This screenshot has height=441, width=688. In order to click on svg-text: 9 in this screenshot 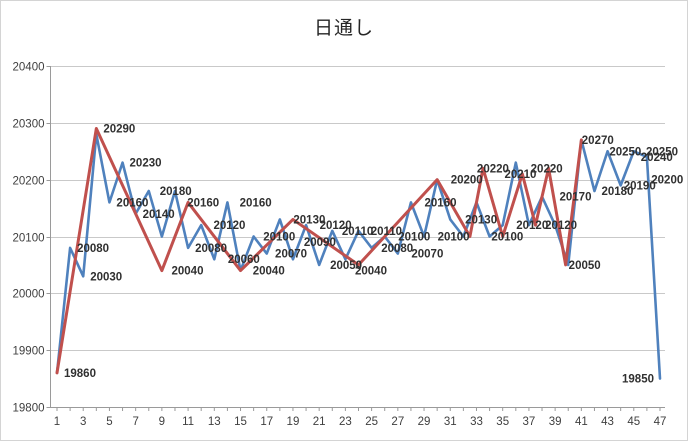, I will do `click(162, 422)`.